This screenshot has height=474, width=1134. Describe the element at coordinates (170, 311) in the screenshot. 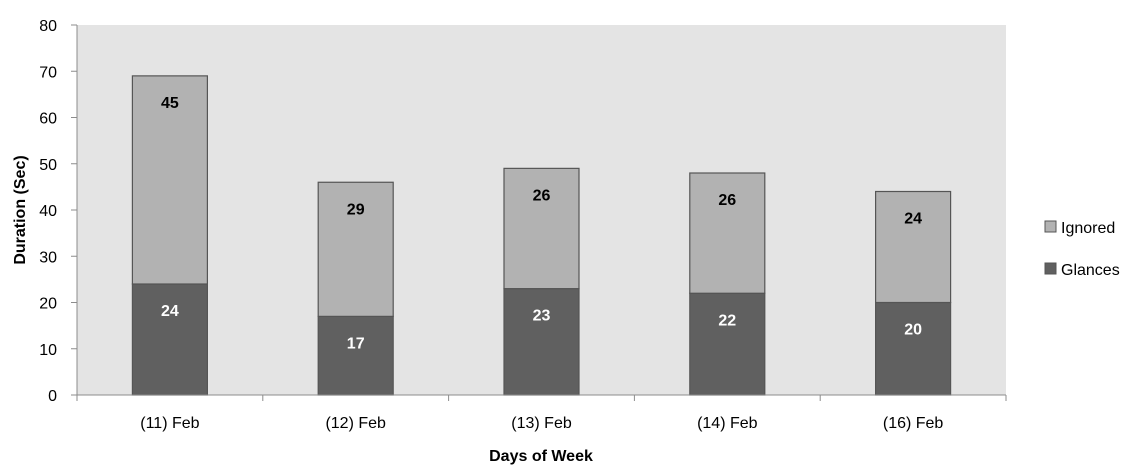

I see `data-label-glances: 24` at that location.